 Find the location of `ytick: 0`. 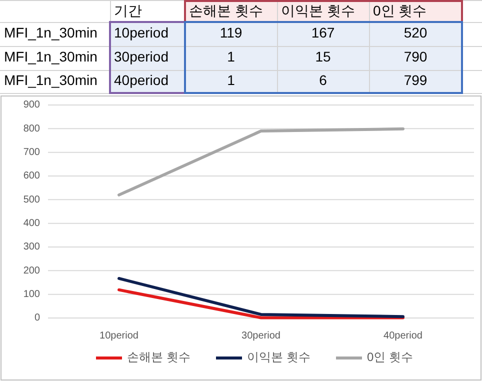

ytick: 0 is located at coordinates (37, 318).